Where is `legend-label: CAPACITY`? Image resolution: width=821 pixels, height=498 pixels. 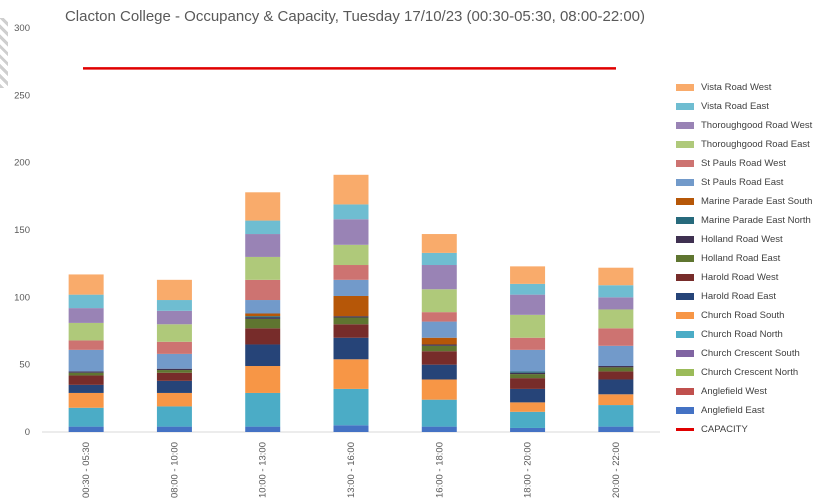
legend-label: CAPACITY is located at coordinates (724, 429).